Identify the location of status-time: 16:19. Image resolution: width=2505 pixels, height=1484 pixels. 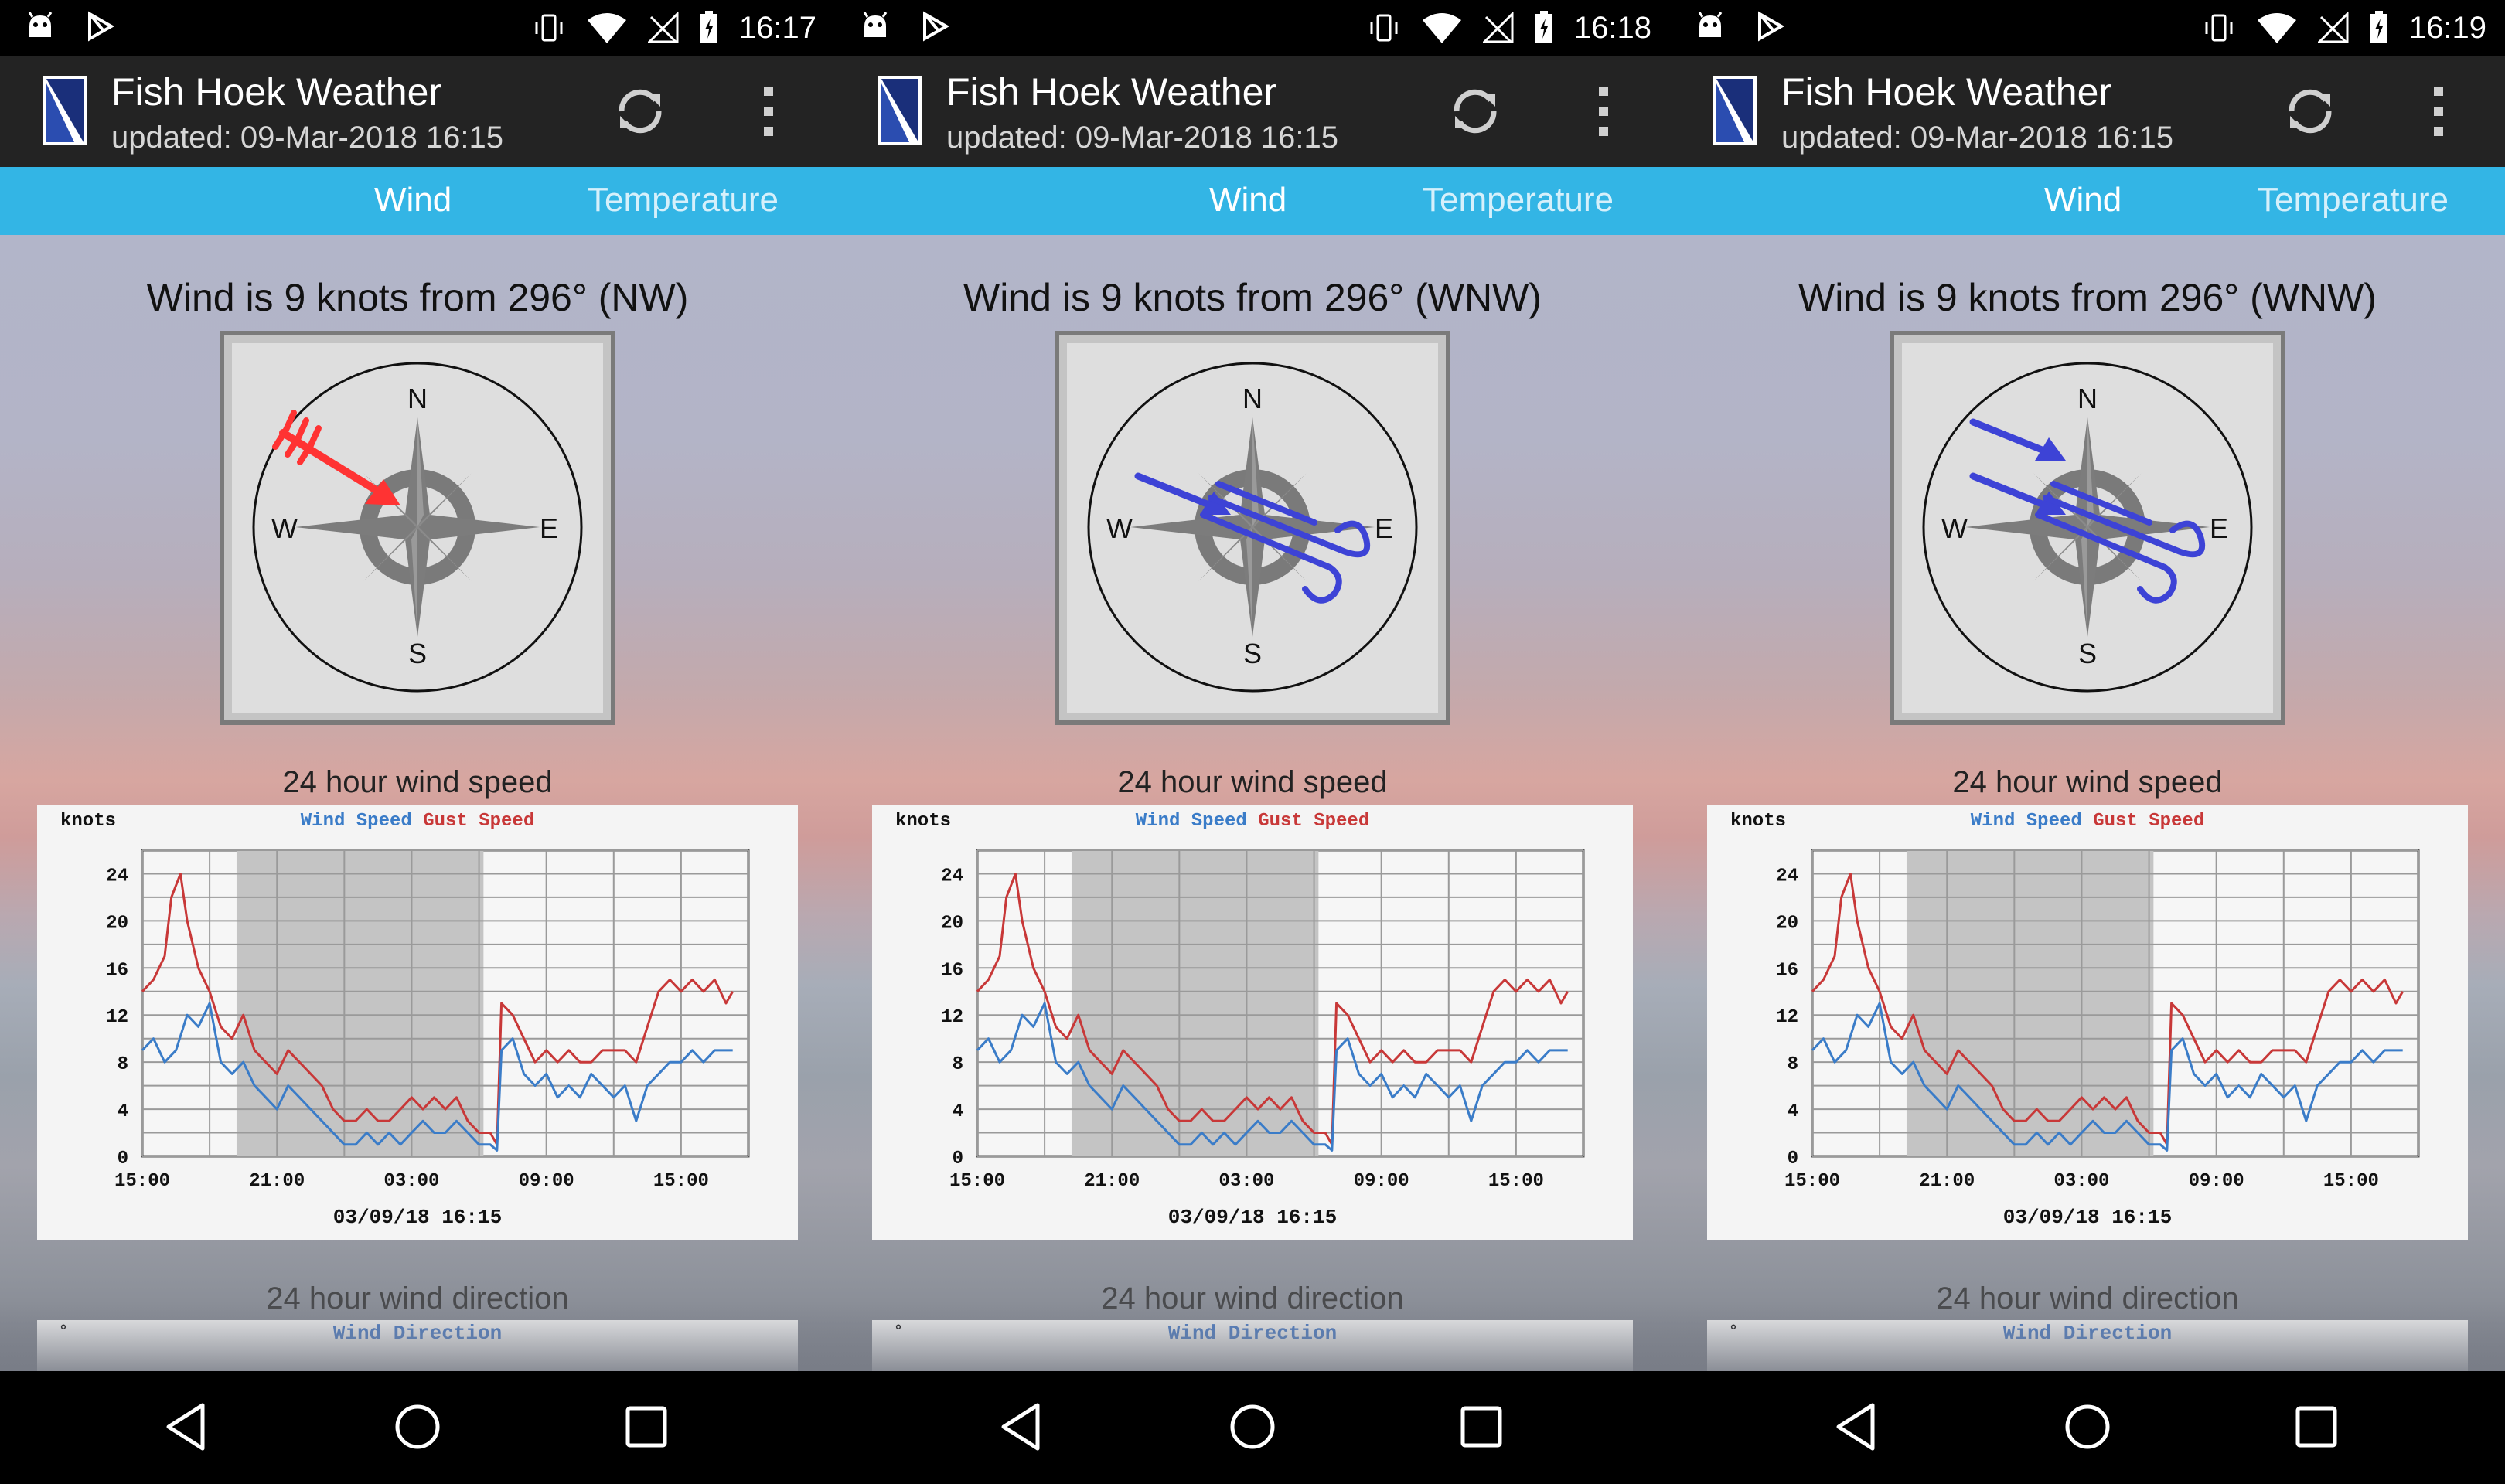
(2447, 28).